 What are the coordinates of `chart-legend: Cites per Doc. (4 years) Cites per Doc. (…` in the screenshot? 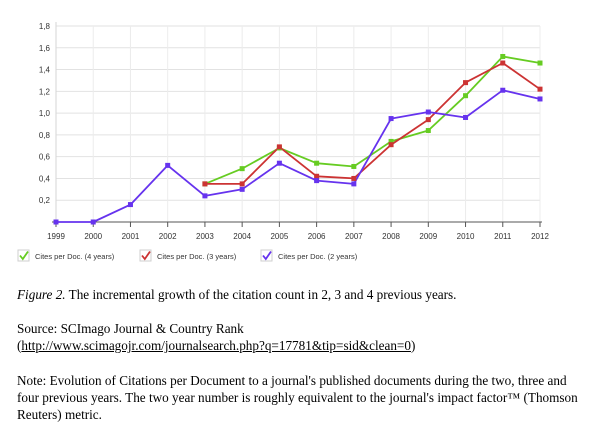 It's located at (187, 255).